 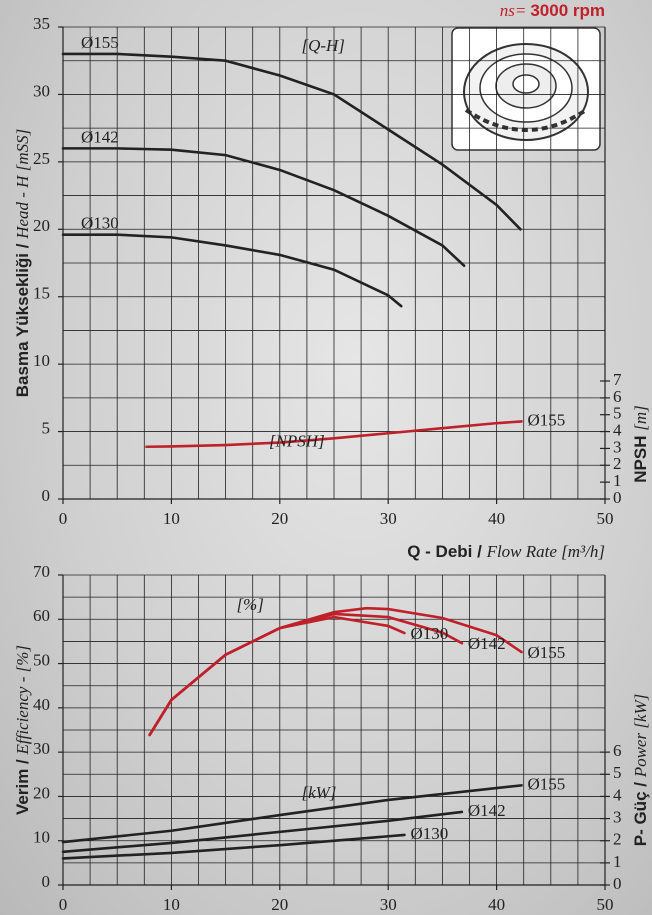 What do you see at coordinates (617, 379) in the screenshot?
I see `y2-tick-label: 7` at bounding box center [617, 379].